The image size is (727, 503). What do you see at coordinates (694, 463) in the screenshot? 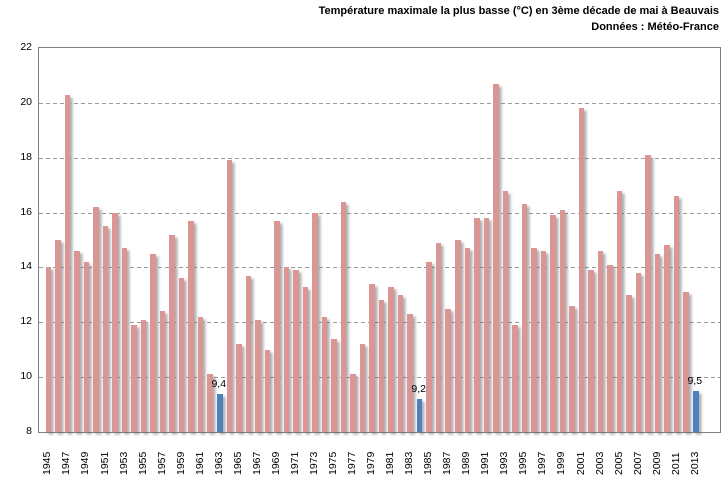
I see `x-tick-label-2013: 2013` at bounding box center [694, 463].